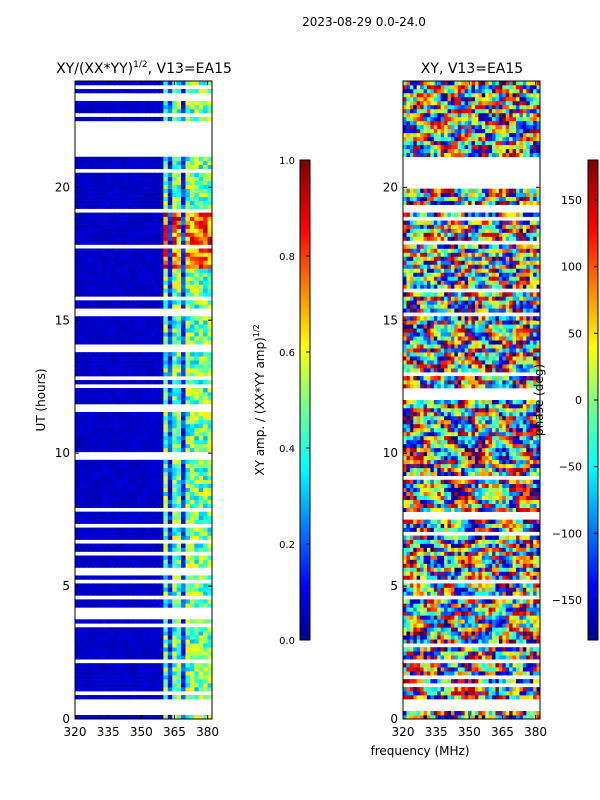  Describe the element at coordinates (108, 732) in the screenshot. I see `x-tick-label: 335` at that location.